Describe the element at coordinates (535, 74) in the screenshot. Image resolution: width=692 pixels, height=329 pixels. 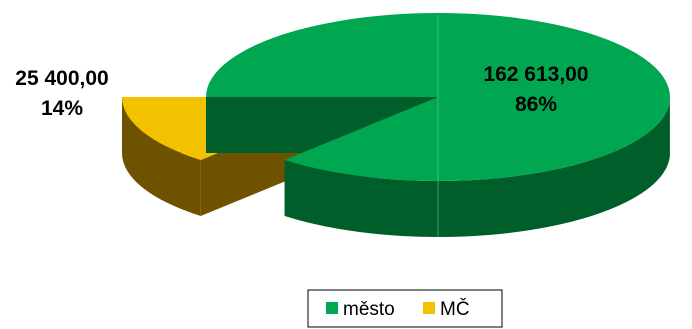
I see `slice-value-label-mesto: 162 613,00` at that location.